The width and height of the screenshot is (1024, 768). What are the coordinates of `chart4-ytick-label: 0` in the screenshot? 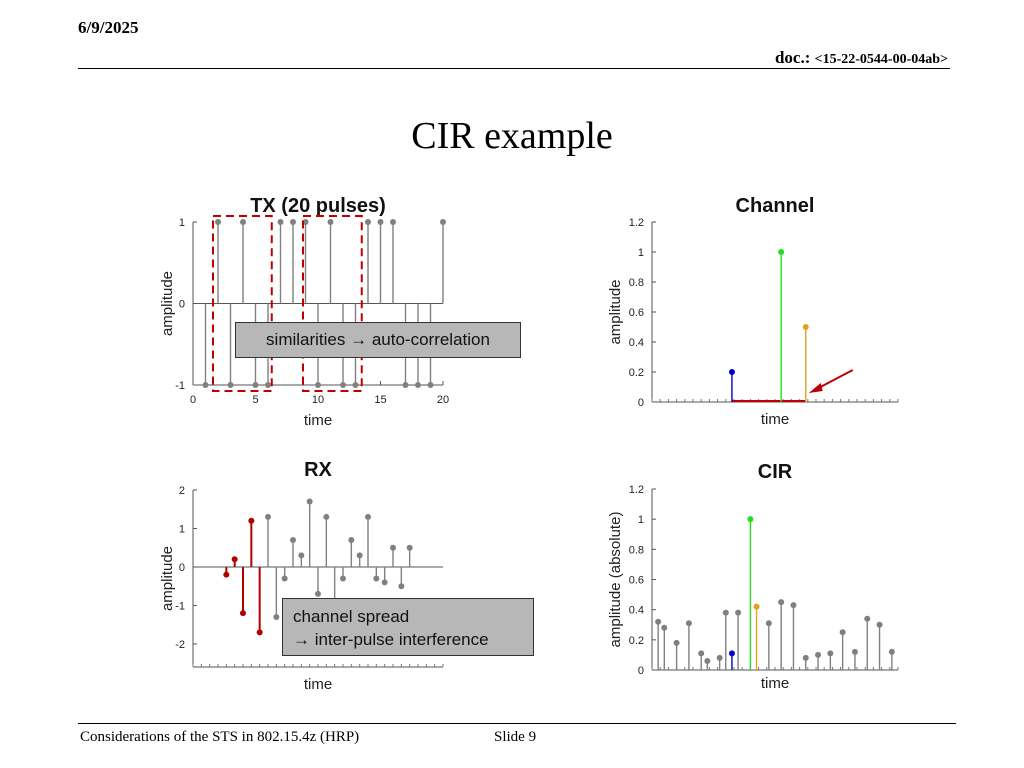 It's located at (641, 671).